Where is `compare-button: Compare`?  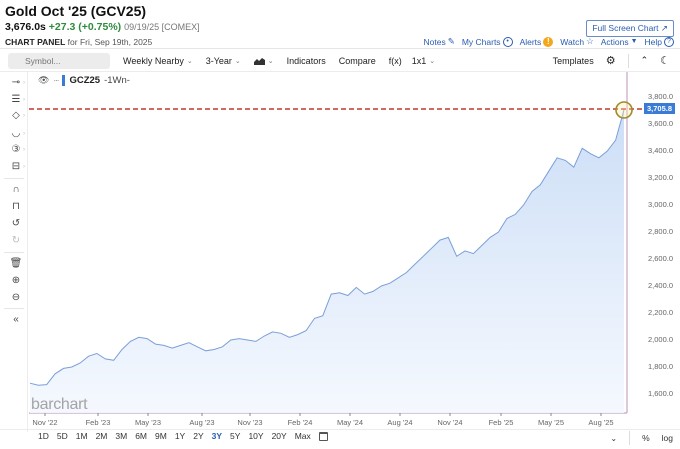
compare-button: Compare is located at coordinates (357, 60).